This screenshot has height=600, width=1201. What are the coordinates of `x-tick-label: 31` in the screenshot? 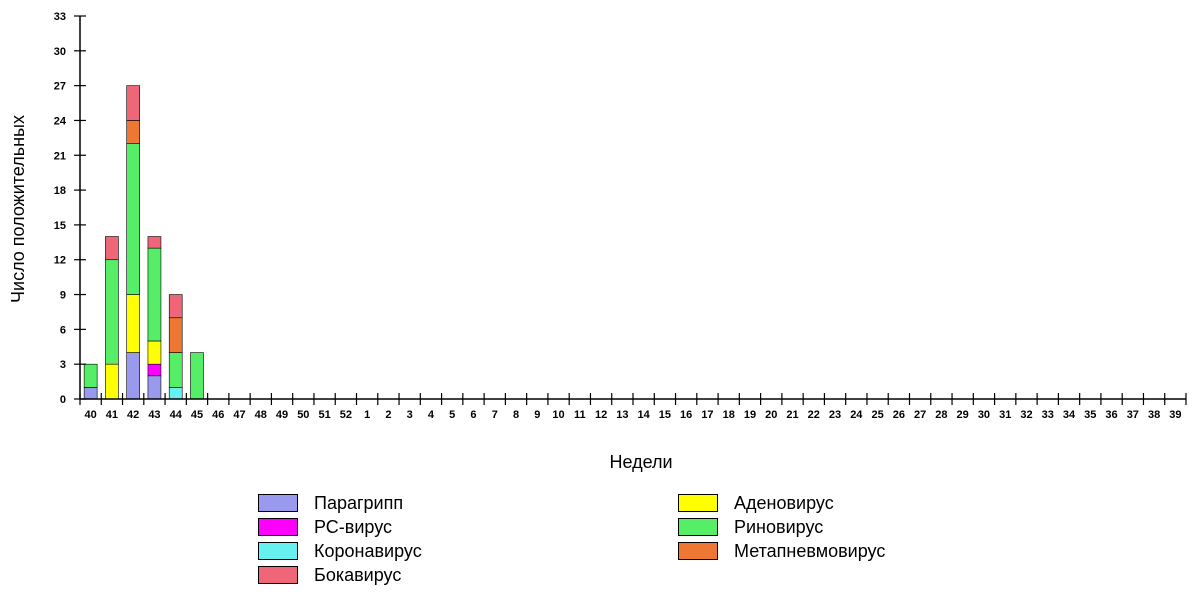 It's located at (1005, 415).